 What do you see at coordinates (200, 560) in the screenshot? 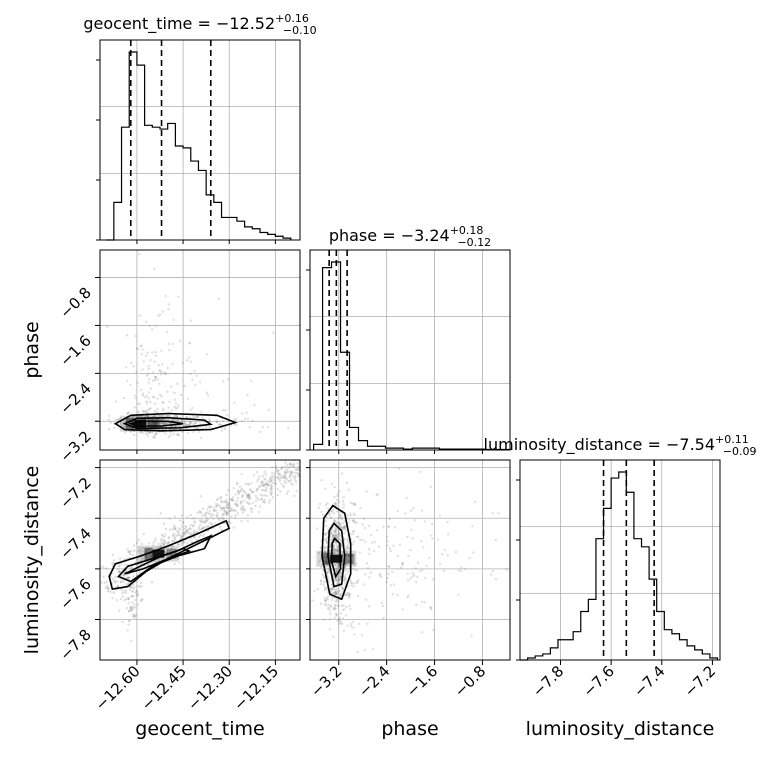
I see `panel-frame` at bounding box center [200, 560].